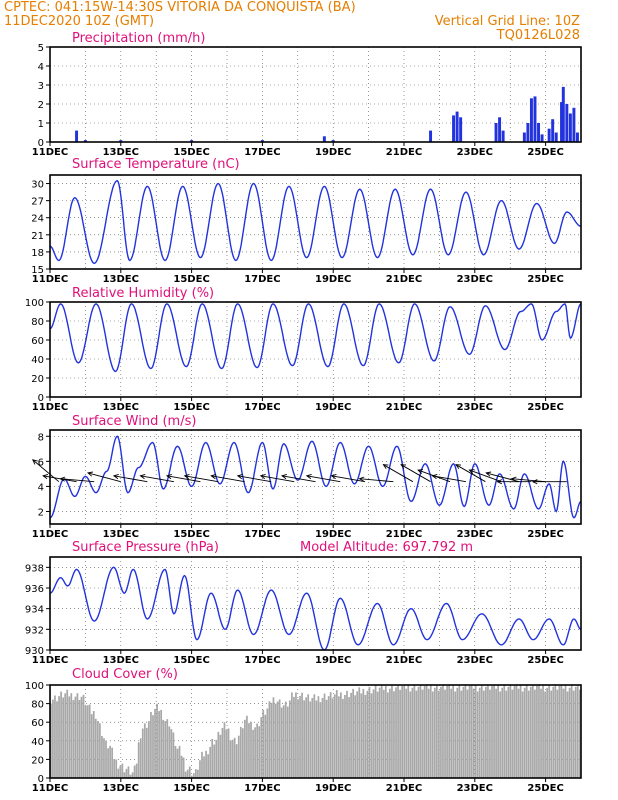 This screenshot has height=800, width=618. Describe the element at coordinates (315, 603) in the screenshot. I see `pressure-frame` at that location.